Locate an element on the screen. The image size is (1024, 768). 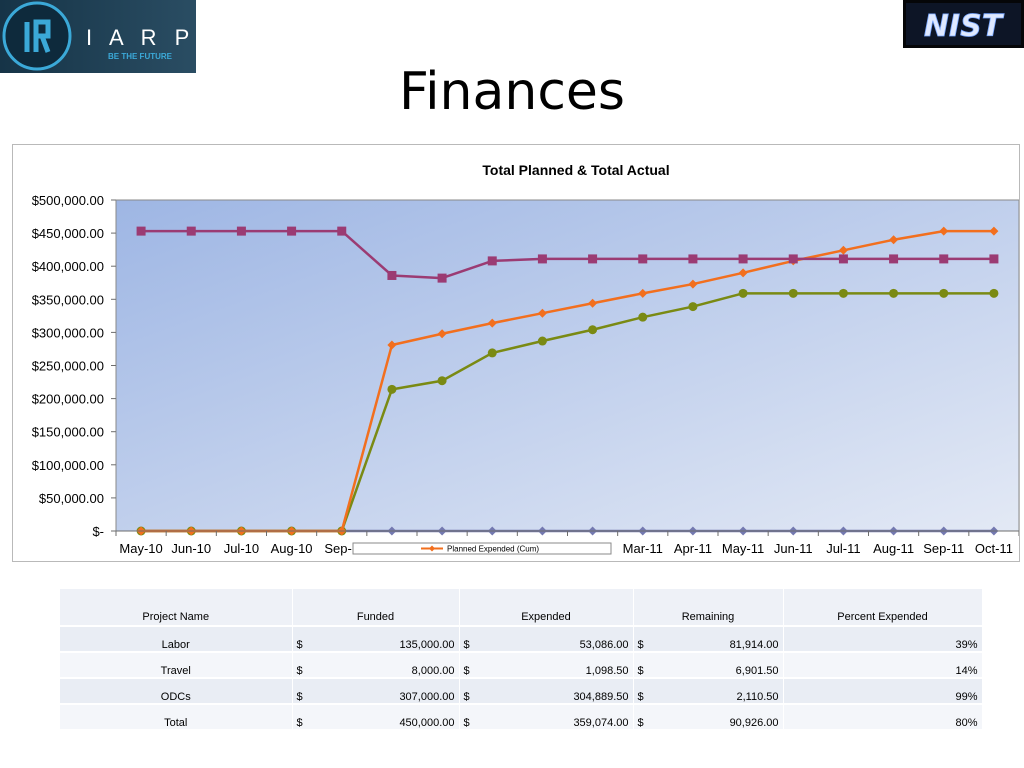
cell-project-name: ODCs is located at coordinates (176, 691).